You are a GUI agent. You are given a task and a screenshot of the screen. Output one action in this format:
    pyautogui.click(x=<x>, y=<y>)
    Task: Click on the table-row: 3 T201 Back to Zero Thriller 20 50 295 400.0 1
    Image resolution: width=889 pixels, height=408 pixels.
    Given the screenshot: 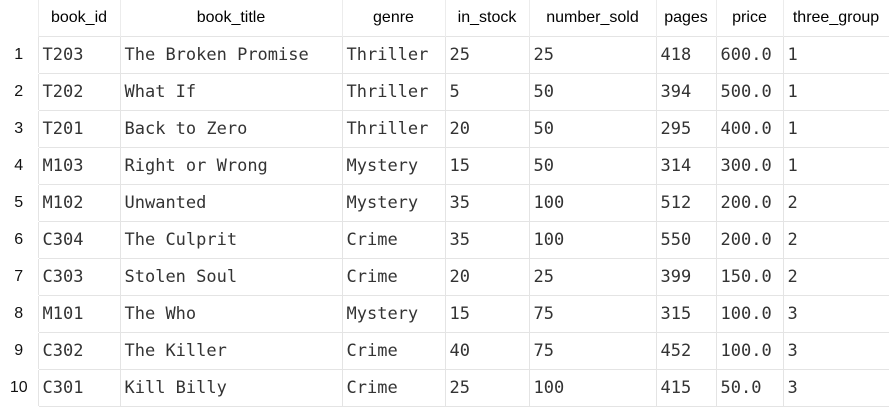 What is the action you would take?
    pyautogui.click(x=444, y=129)
    